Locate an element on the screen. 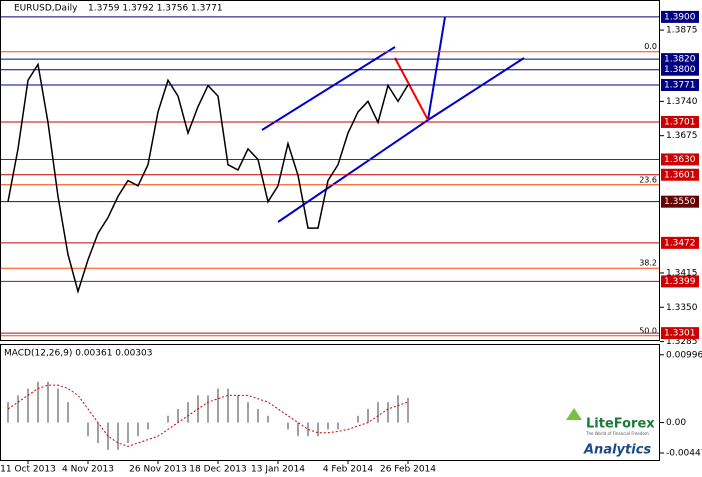 This screenshot has width=702, height=477. level-label: 1.3701 is located at coordinates (680, 122).